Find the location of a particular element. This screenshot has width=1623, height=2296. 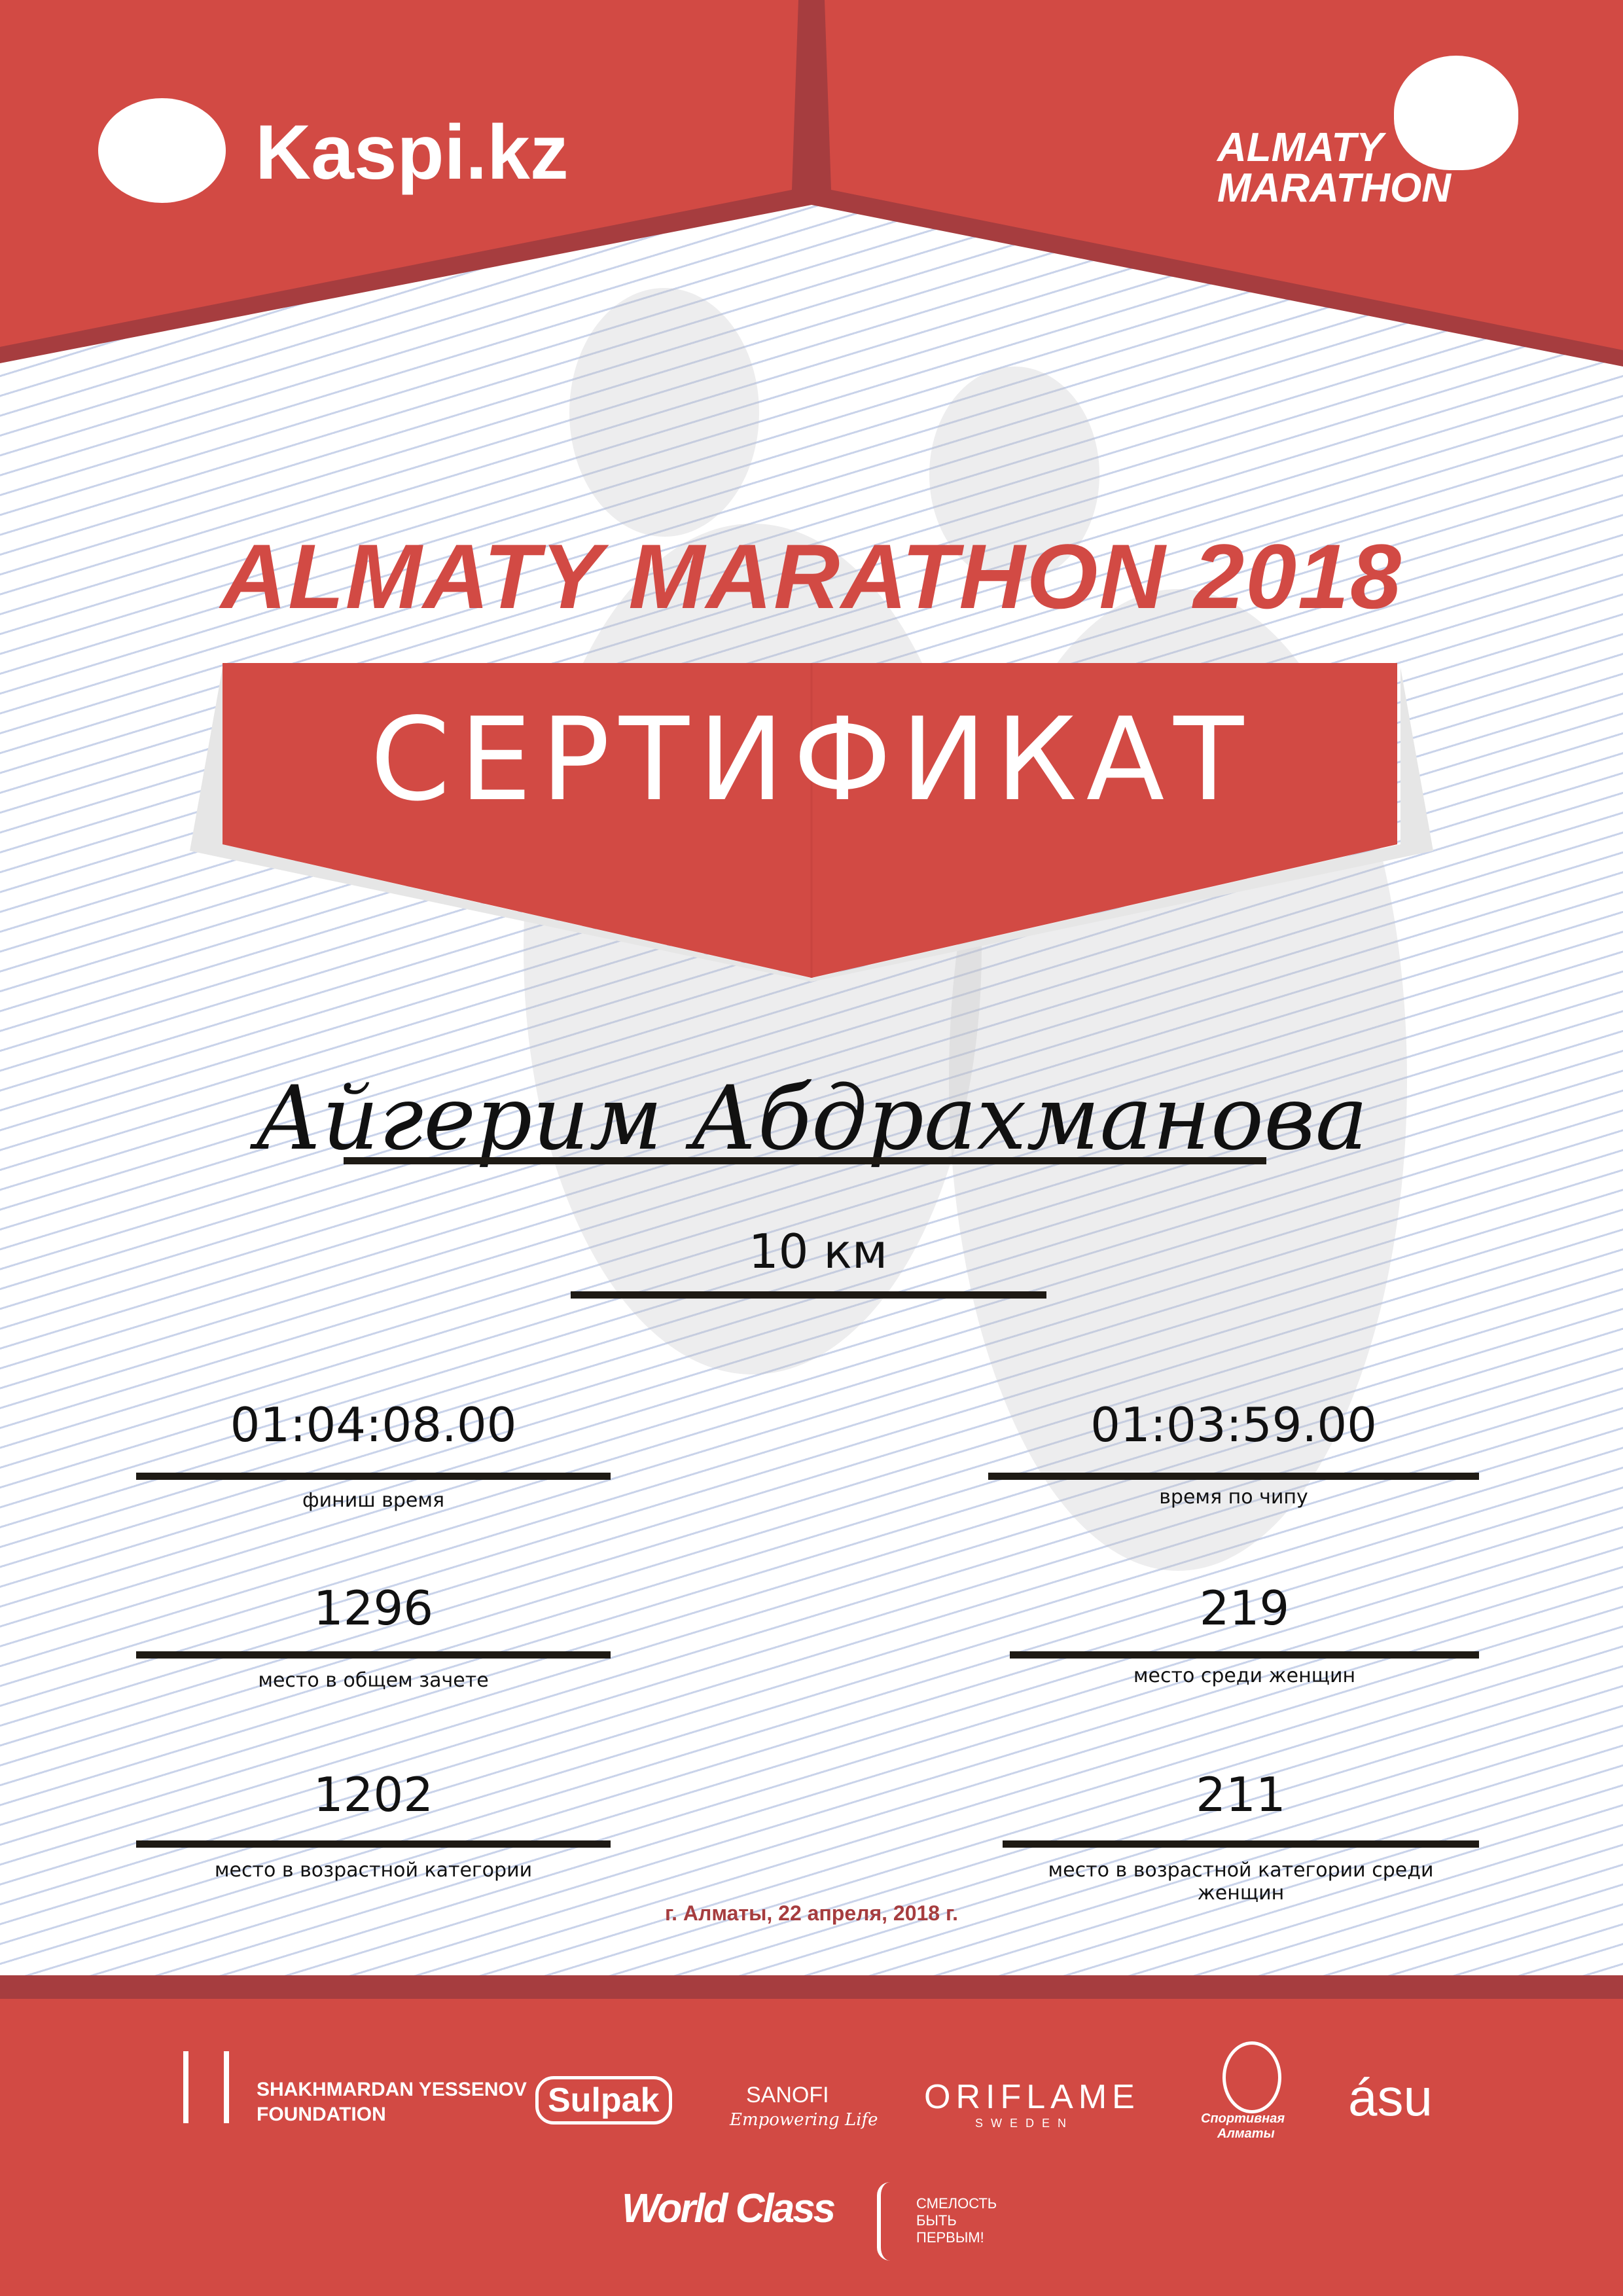

chip-time-label: время по чипу is located at coordinates (1233, 1497).